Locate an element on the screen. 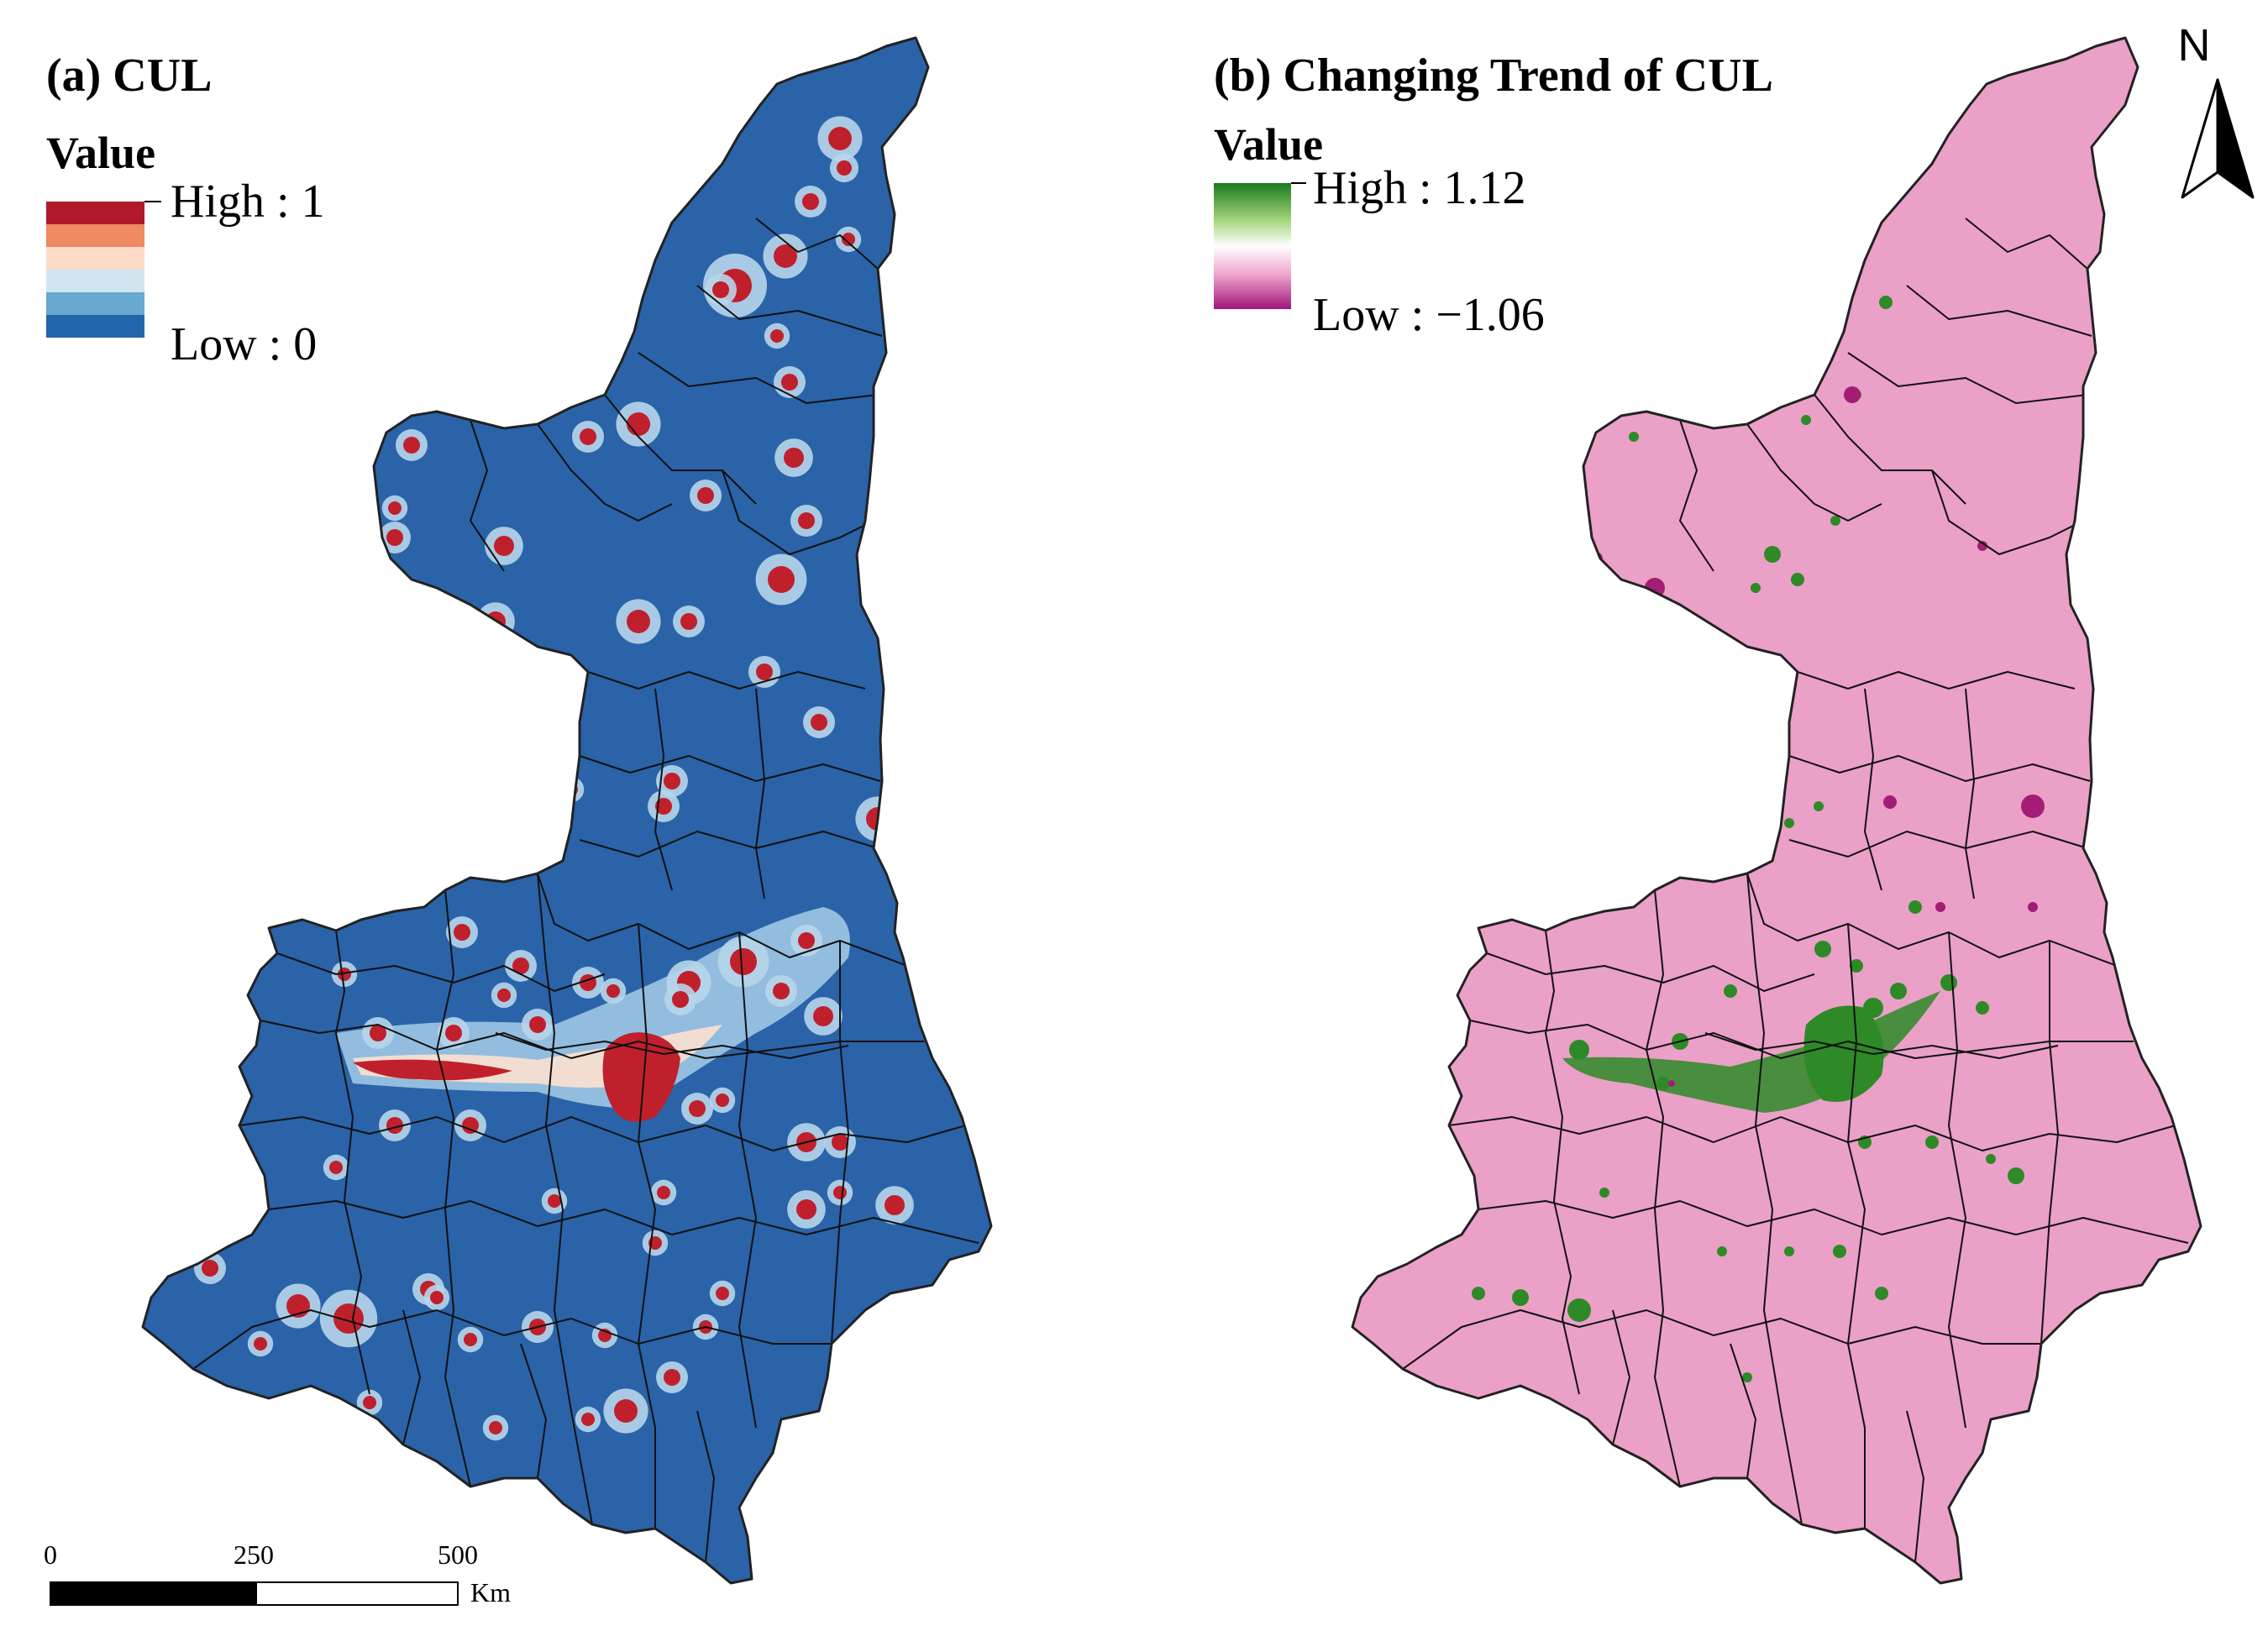 Image resolution: width=2268 pixels, height=1631 pixels. scale-bar: 0 250 500 Km is located at coordinates (277, 1573).